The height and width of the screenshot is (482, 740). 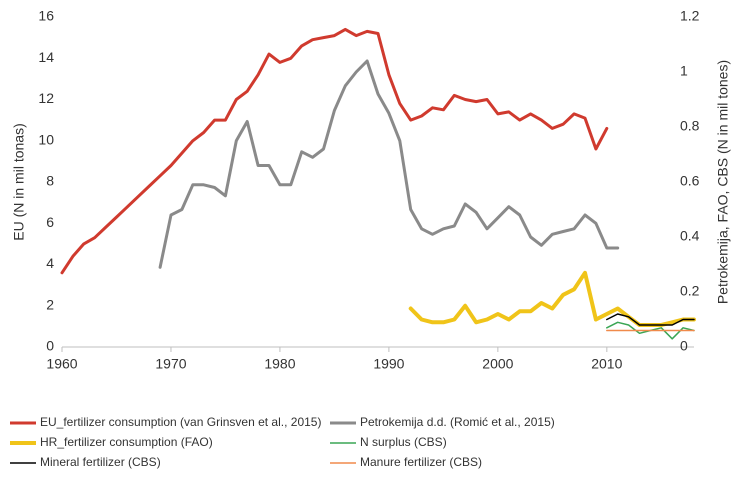 I want to click on y2-axis-label: Petrokemija, FAO, CBS (N in mil tones), so click(x=723, y=182).